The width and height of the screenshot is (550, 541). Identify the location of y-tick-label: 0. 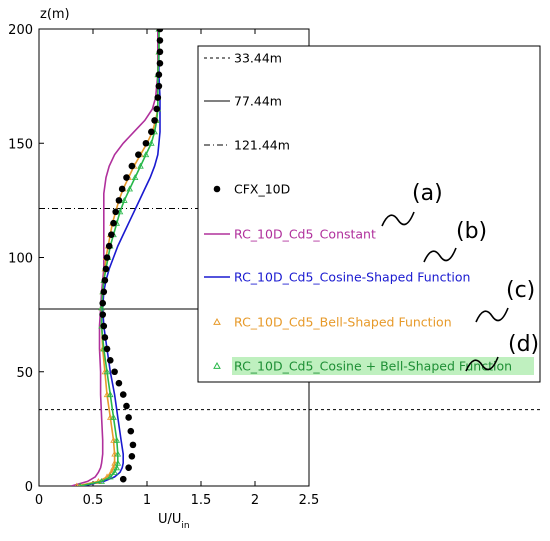
(29, 487).